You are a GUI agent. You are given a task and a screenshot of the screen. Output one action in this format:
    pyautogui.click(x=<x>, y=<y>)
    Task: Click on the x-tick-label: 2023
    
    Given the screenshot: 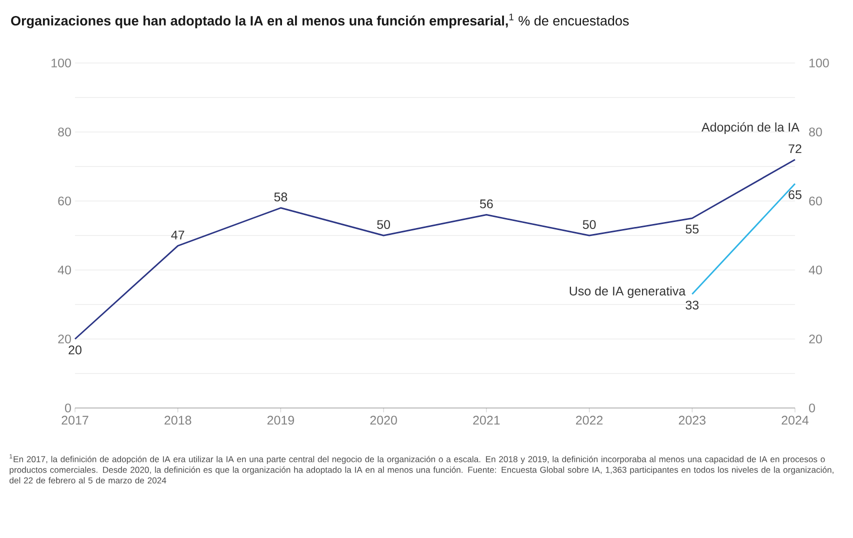 What is the action you would take?
    pyautogui.click(x=692, y=420)
    